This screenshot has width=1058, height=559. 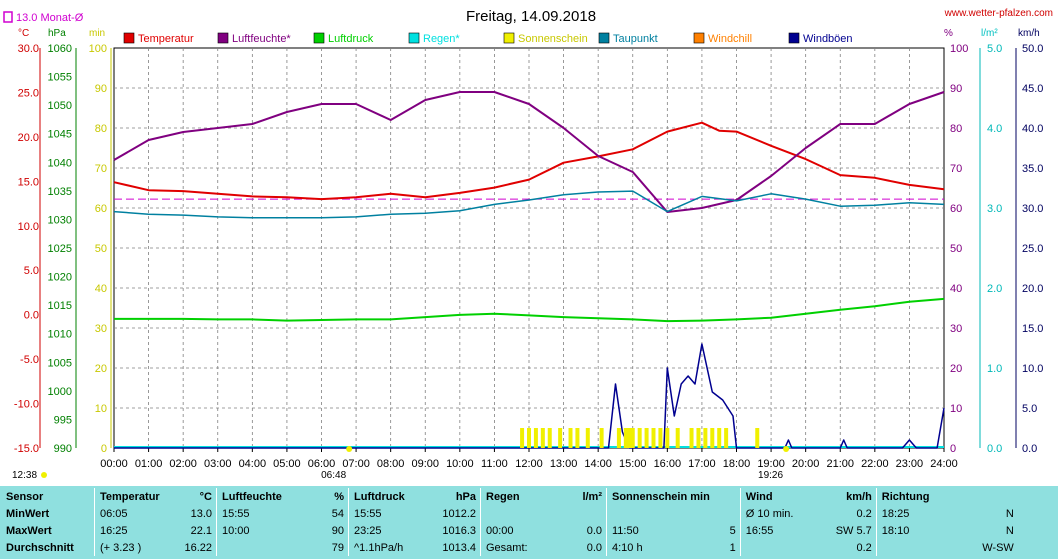 What do you see at coordinates (956, 209) in the screenshot?
I see `humidity-axis-tick: 60` at bounding box center [956, 209].